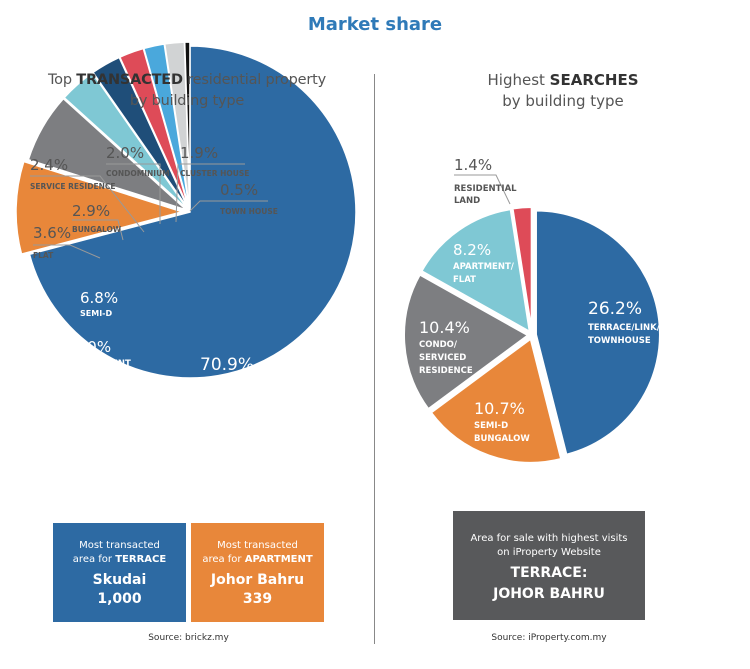 Image resolution: width=750 pixels, height=669 pixels. What do you see at coordinates (624, 328) in the screenshot?
I see `label-name-terrace-line1: TERRACE/LINK/` at bounding box center [624, 328].